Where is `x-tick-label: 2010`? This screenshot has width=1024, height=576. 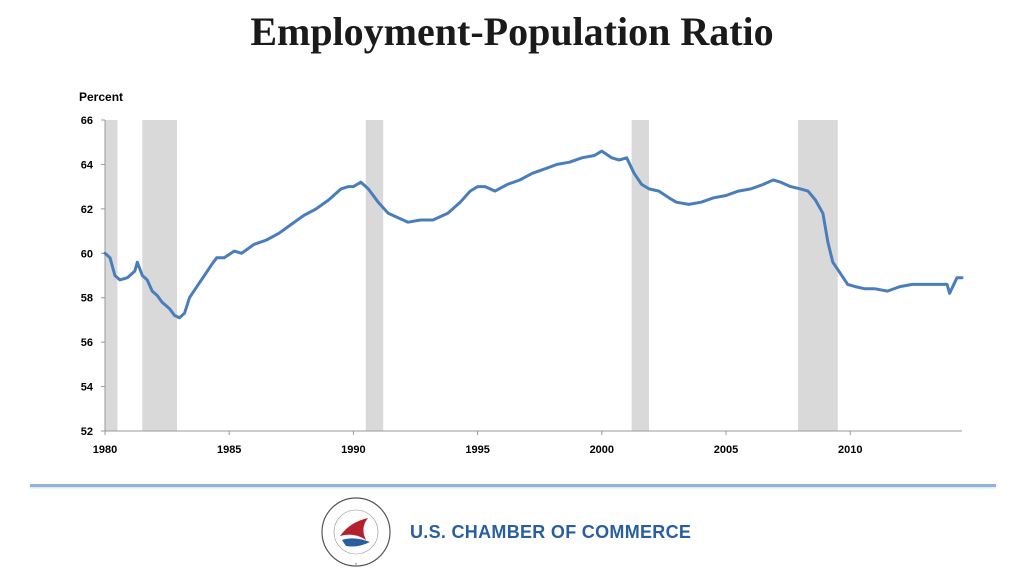
x-tick-label: 2010 is located at coordinates (850, 450).